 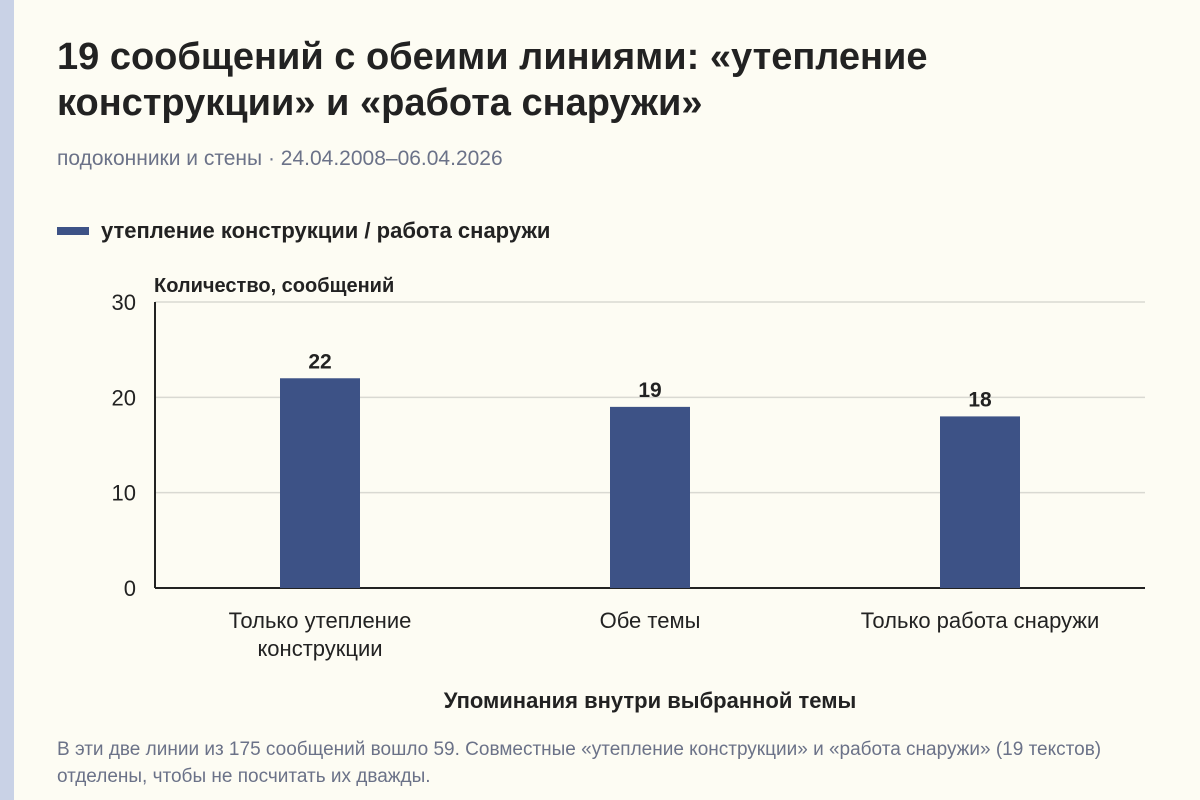 What do you see at coordinates (130, 588) in the screenshot?
I see `y-tick-label: 0` at bounding box center [130, 588].